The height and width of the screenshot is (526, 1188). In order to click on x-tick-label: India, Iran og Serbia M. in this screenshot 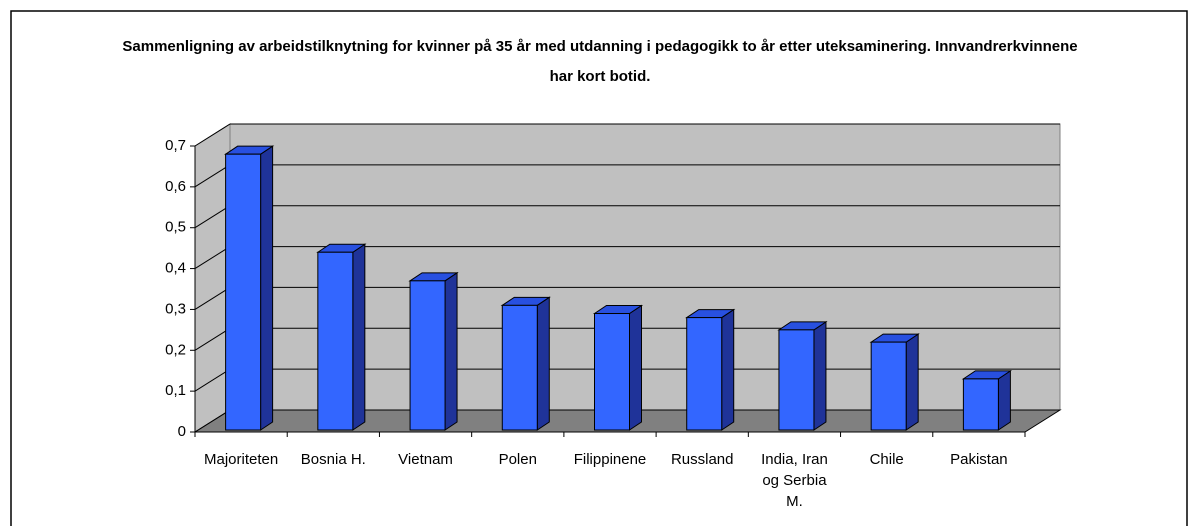, I will do `click(794, 480)`.